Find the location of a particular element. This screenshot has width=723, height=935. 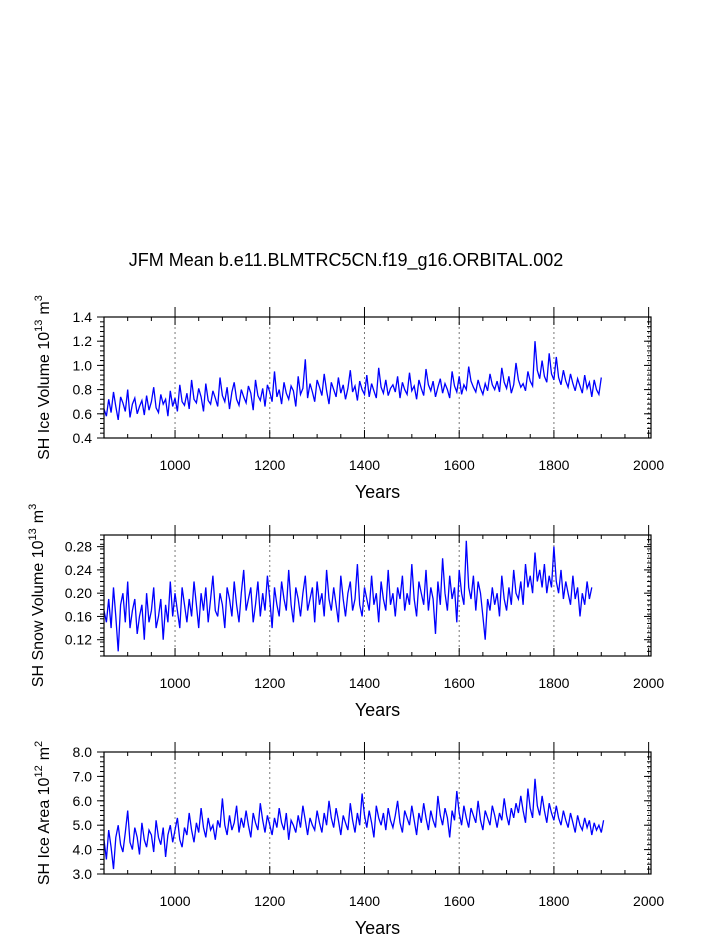

y-tick-label: 4.0 is located at coordinates (83, 850).